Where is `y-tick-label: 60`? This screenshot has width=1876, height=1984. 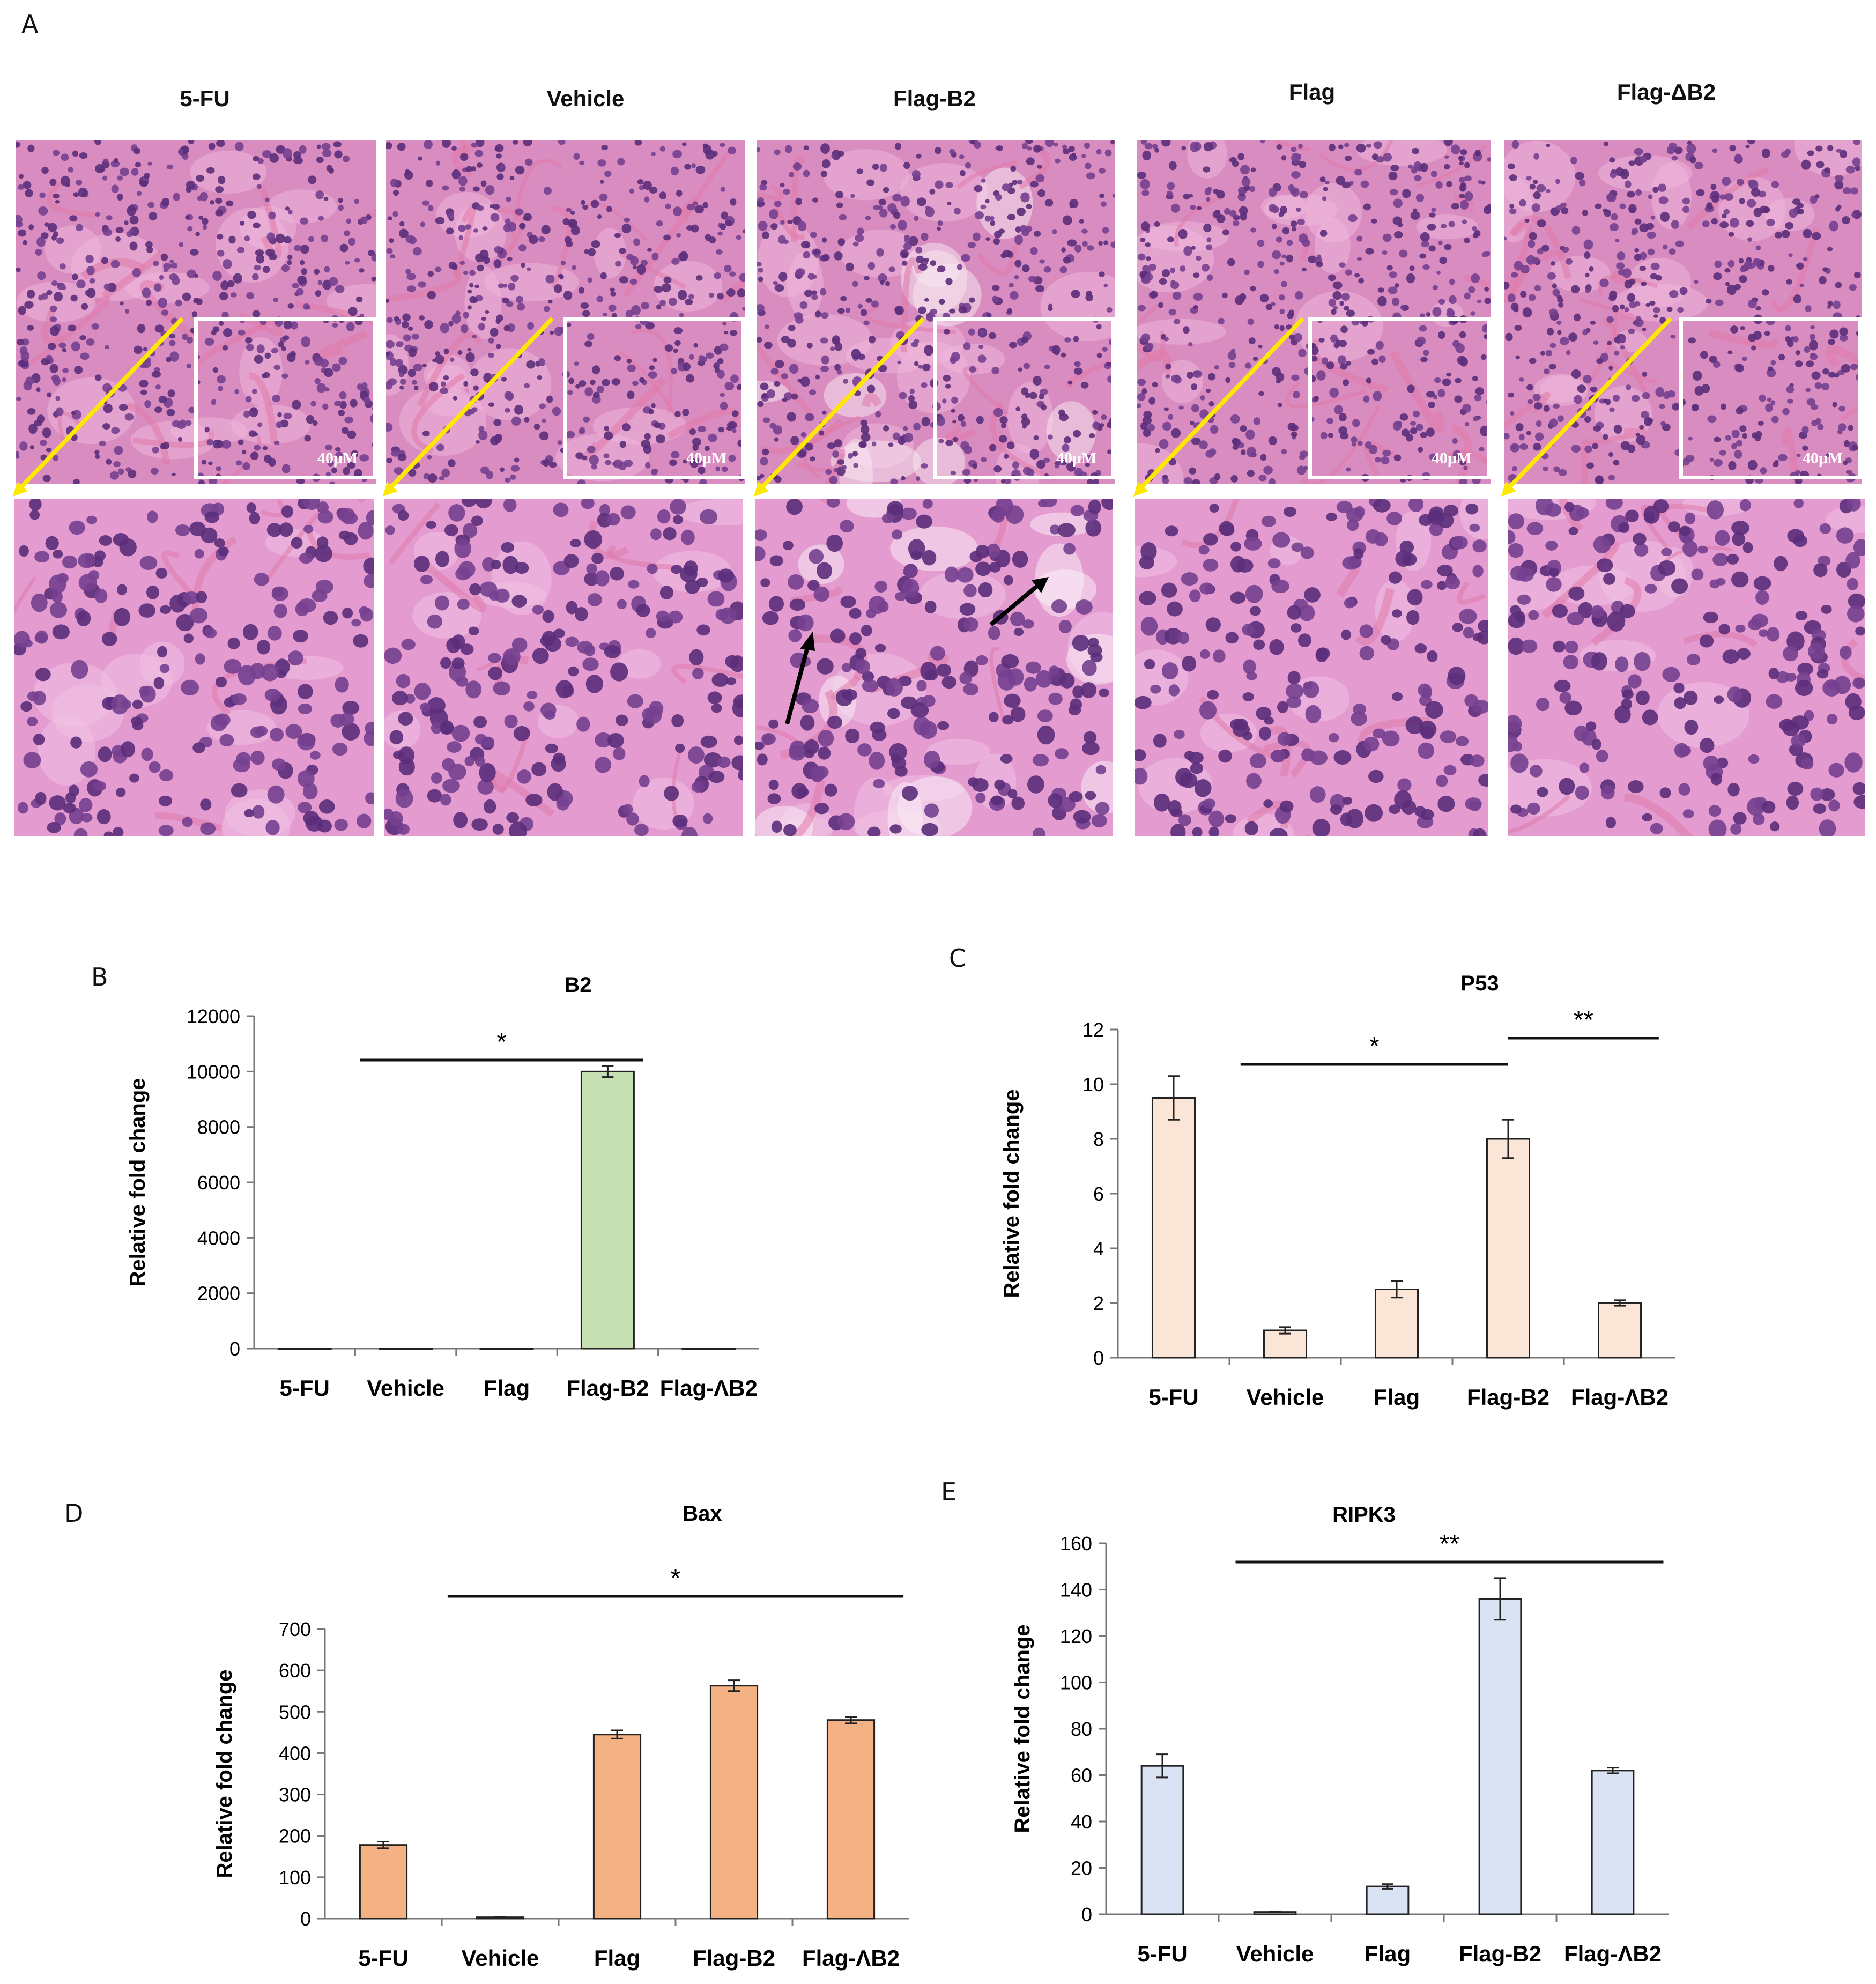
y-tick-label: 60 is located at coordinates (1082, 1776).